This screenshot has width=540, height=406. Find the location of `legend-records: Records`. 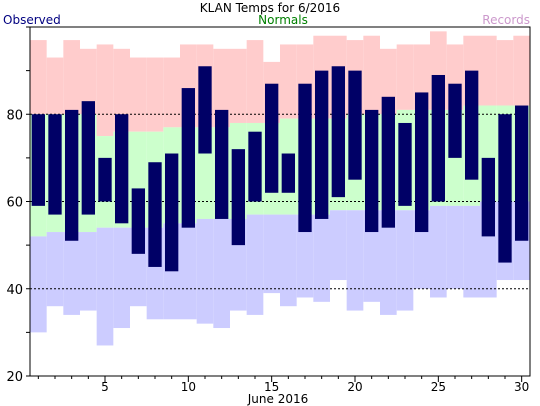

legend-records: Records is located at coordinates (506, 20).